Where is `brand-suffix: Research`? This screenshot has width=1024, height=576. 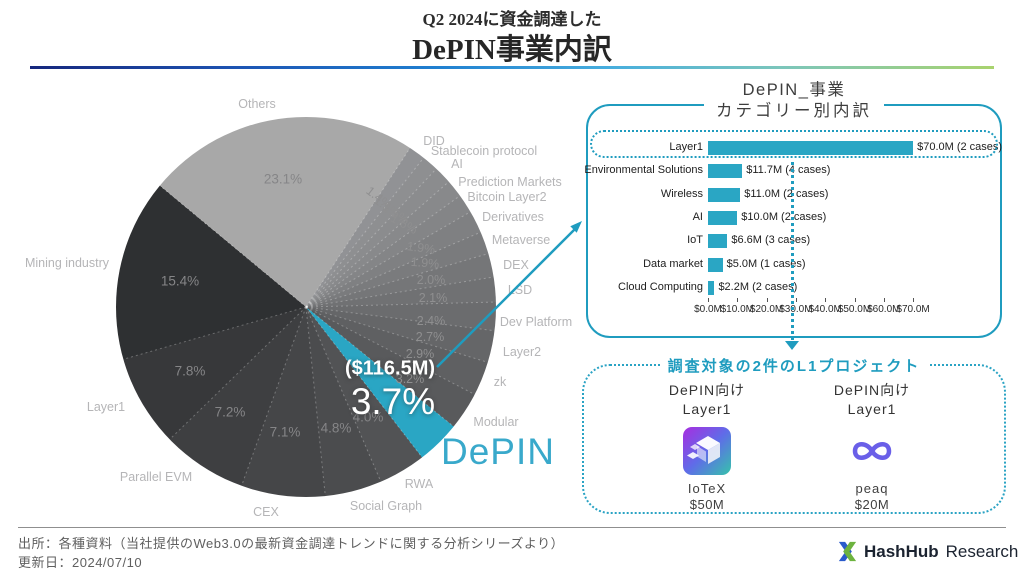
brand-suffix: Research is located at coordinates (982, 551).